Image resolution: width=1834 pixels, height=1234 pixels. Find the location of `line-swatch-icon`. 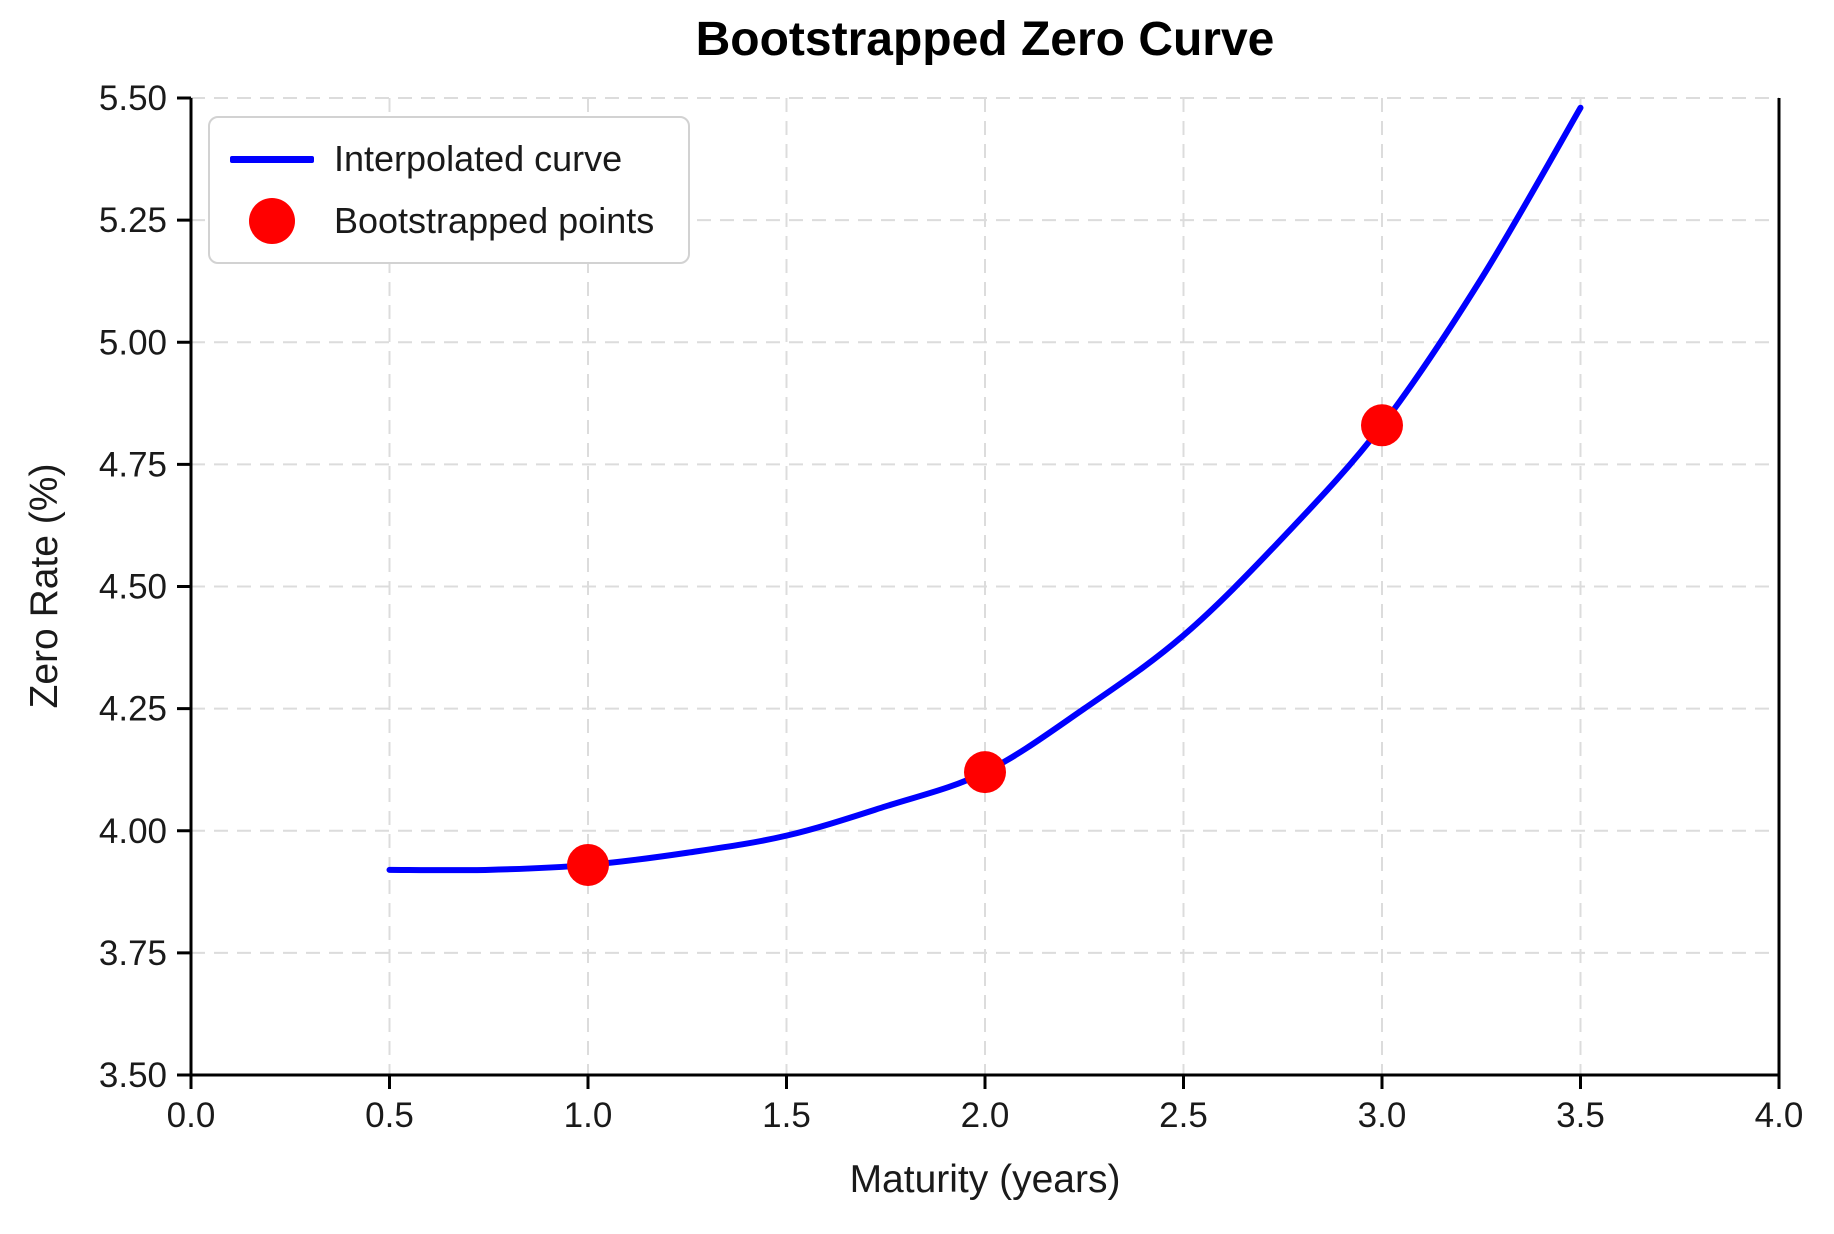

line-swatch-icon is located at coordinates (272, 159).